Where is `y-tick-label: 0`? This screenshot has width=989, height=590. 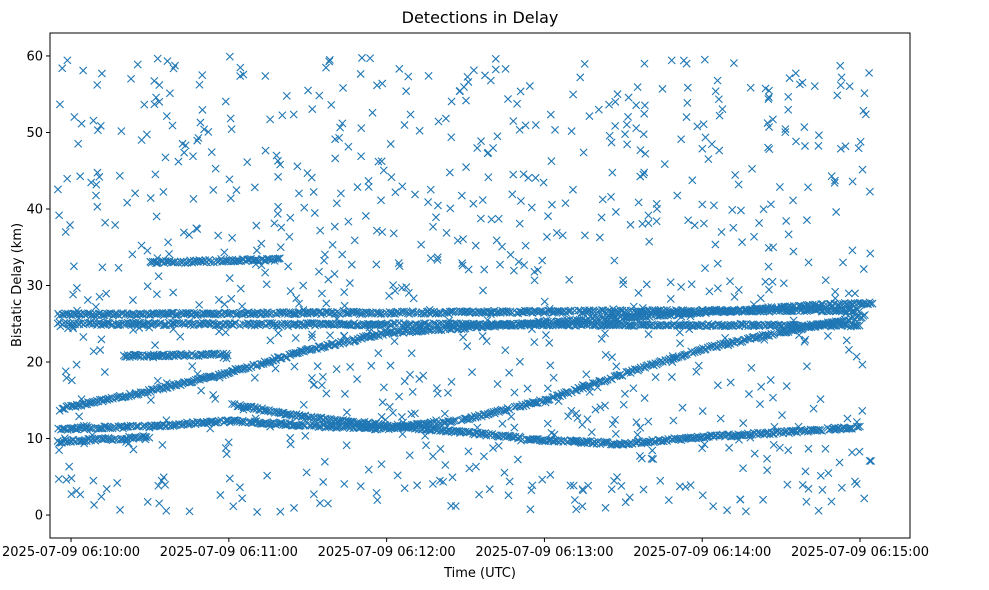 y-tick-label: 0 is located at coordinates (39, 516).